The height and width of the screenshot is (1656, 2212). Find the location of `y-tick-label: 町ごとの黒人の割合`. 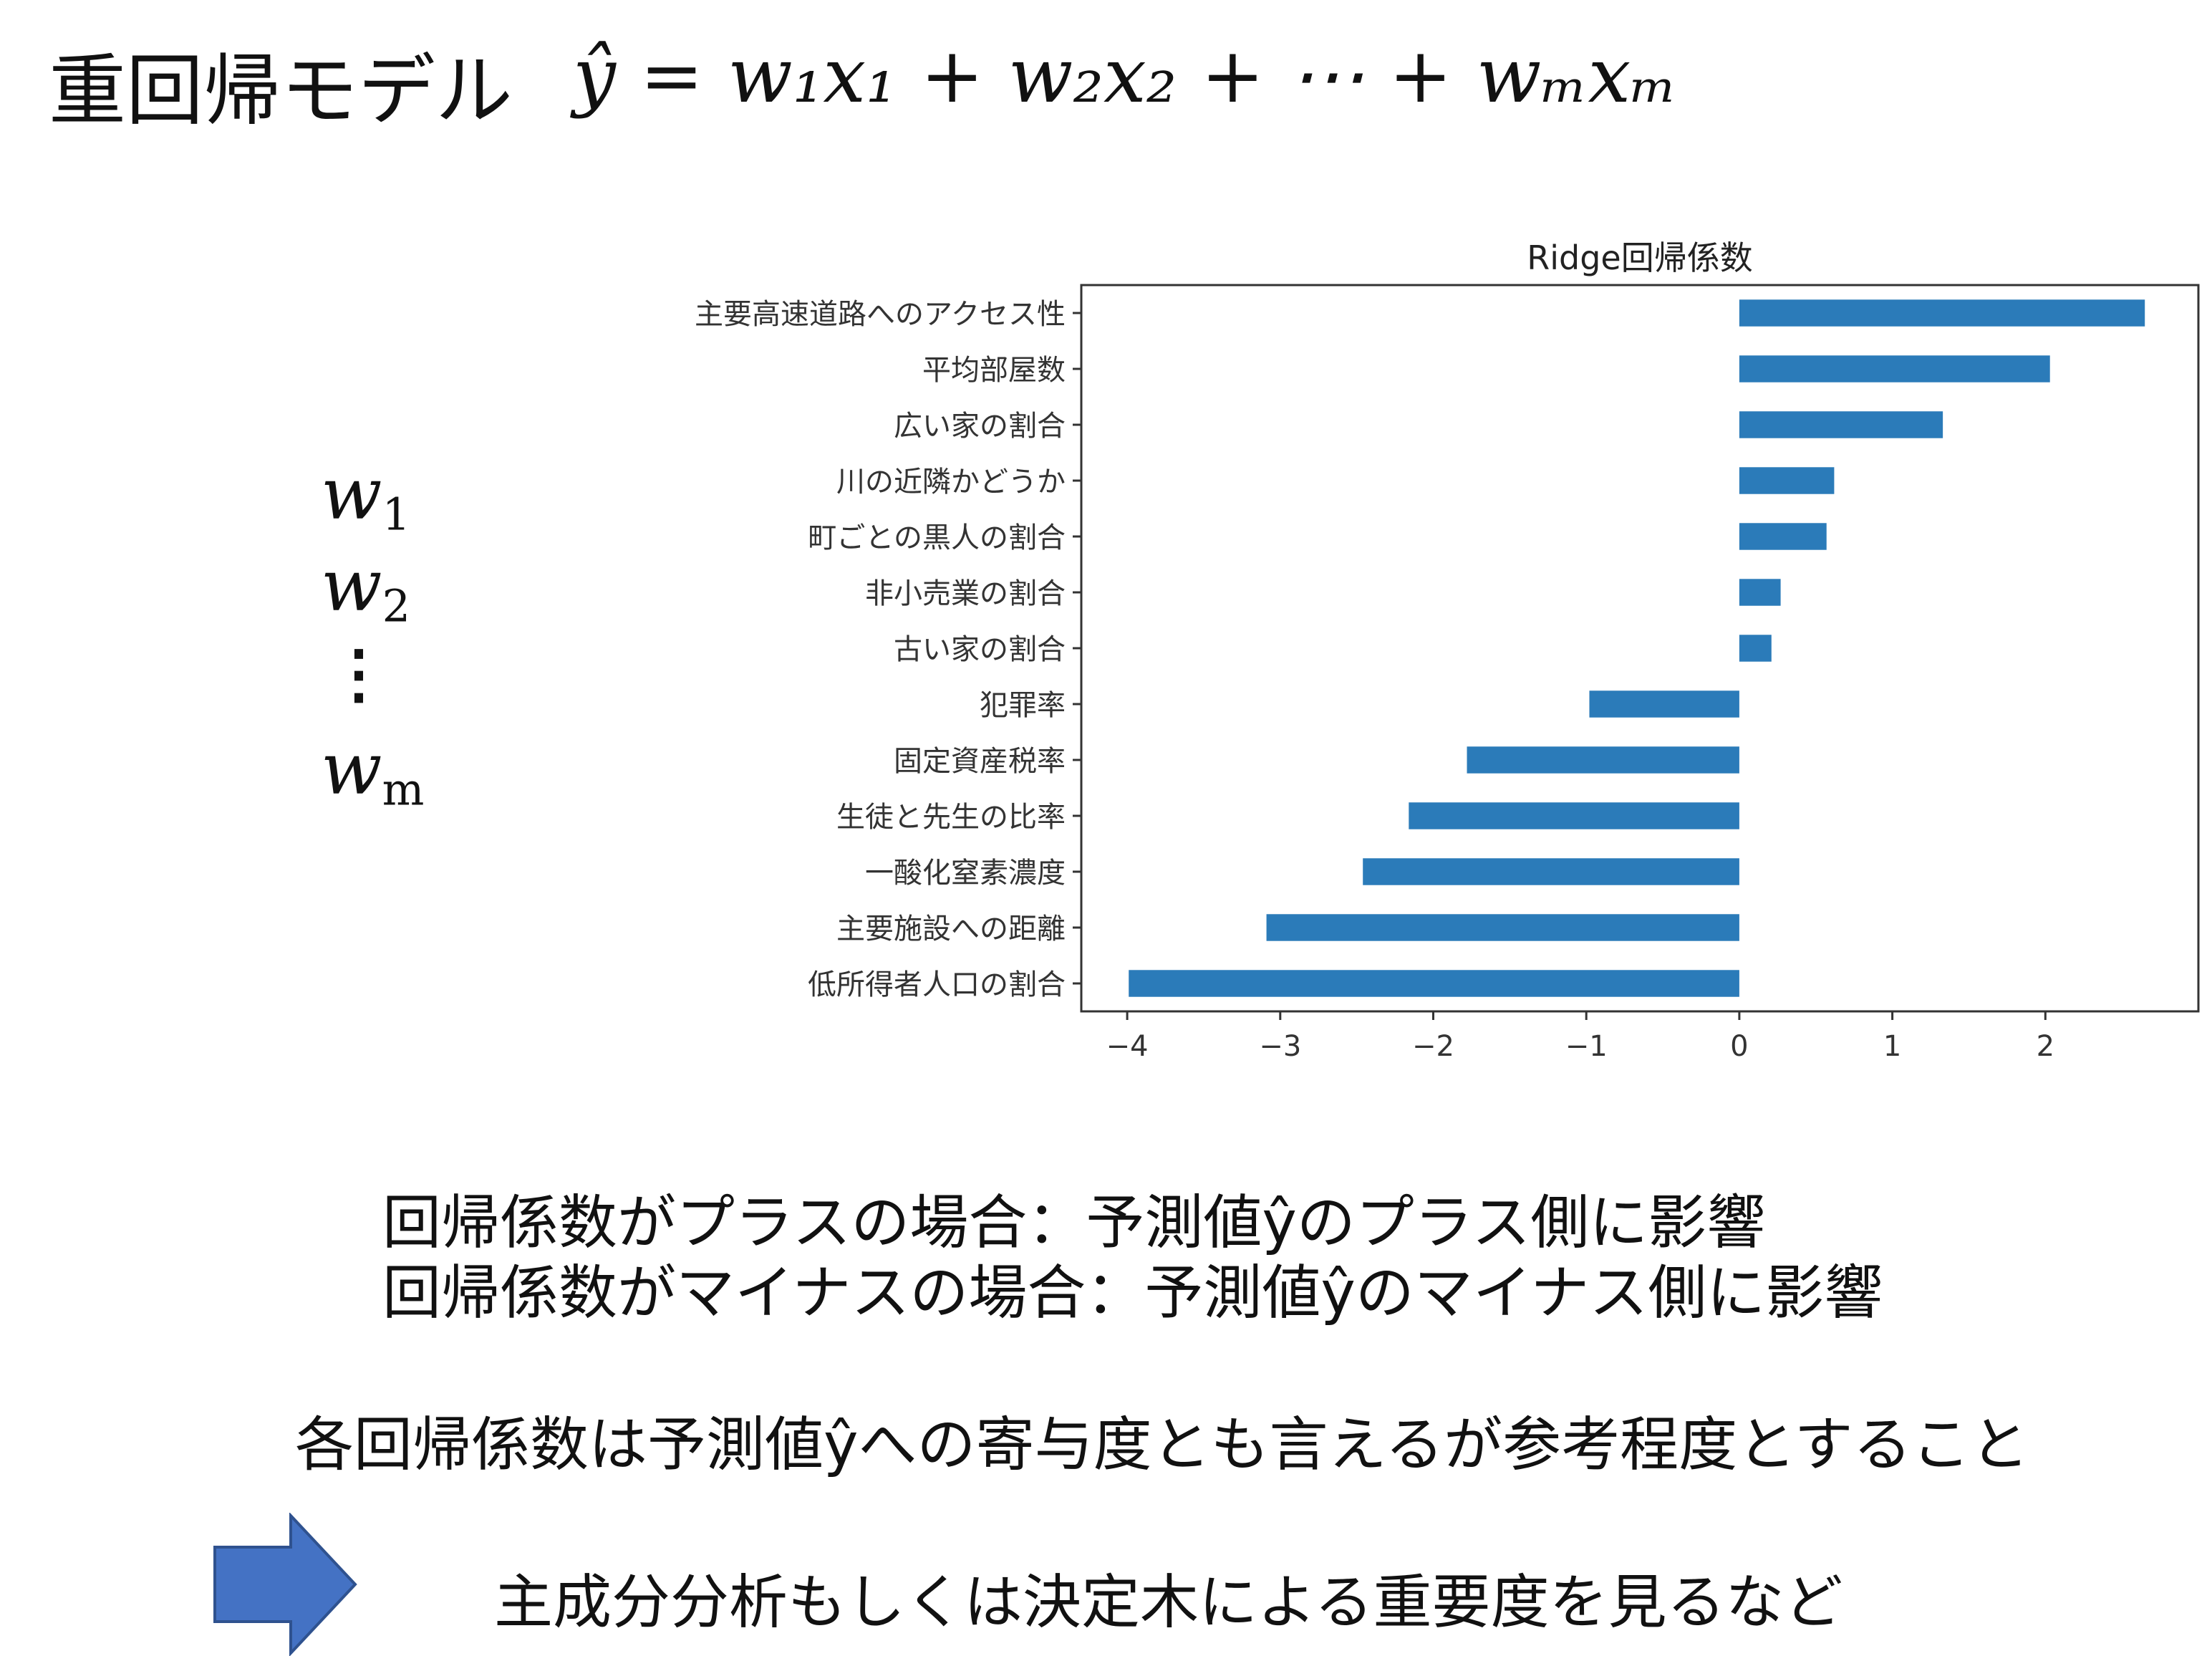

y-tick-label: 町ごとの黒人の割合 is located at coordinates (937, 537).